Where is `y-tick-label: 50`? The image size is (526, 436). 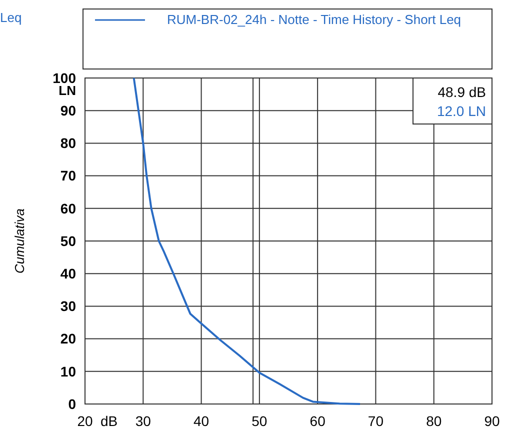 y-tick-label: 50 is located at coordinates (68, 240).